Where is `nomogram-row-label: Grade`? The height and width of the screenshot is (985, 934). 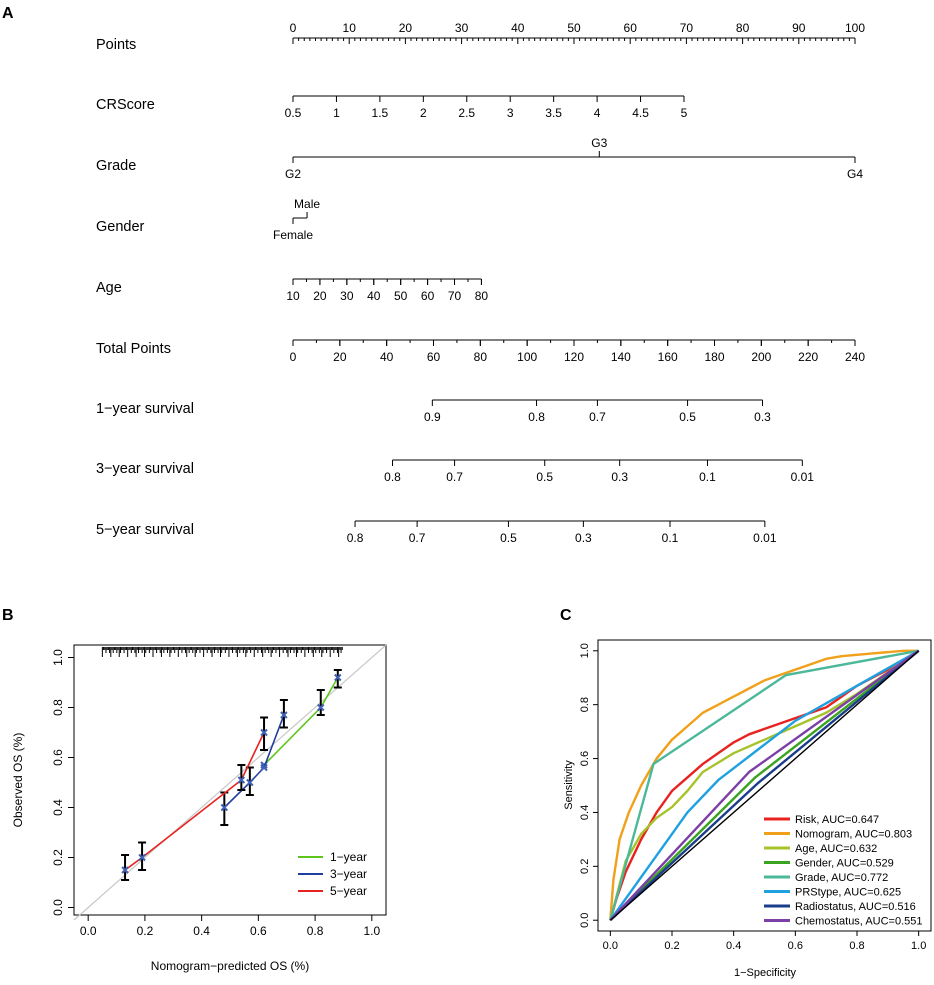 nomogram-row-label: Grade is located at coordinates (116, 166).